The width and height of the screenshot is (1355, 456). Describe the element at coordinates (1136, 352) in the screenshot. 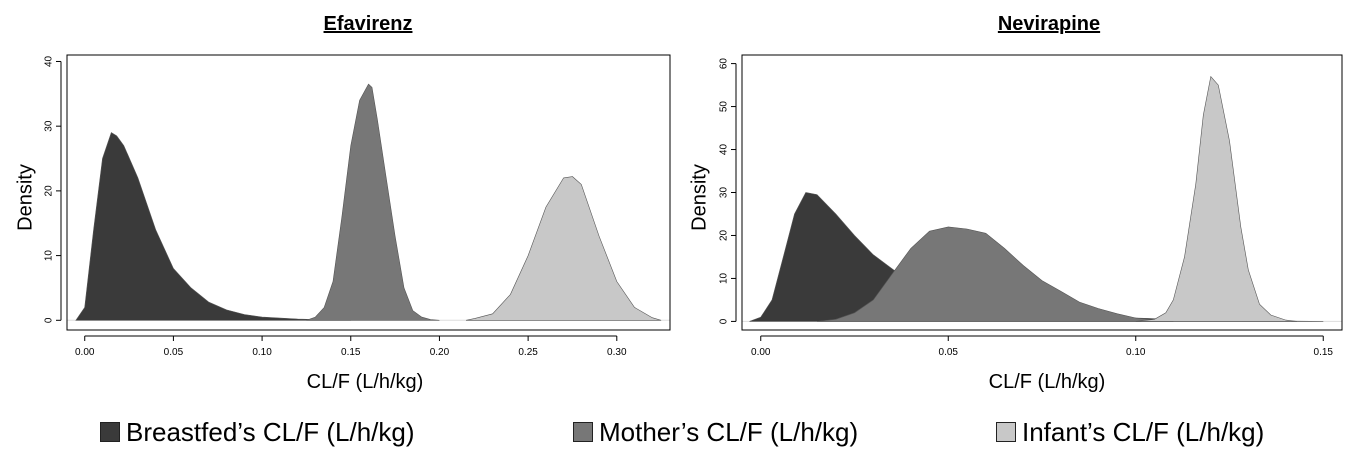

I see `panel-2-x-tick-label-2: 0.10` at that location.